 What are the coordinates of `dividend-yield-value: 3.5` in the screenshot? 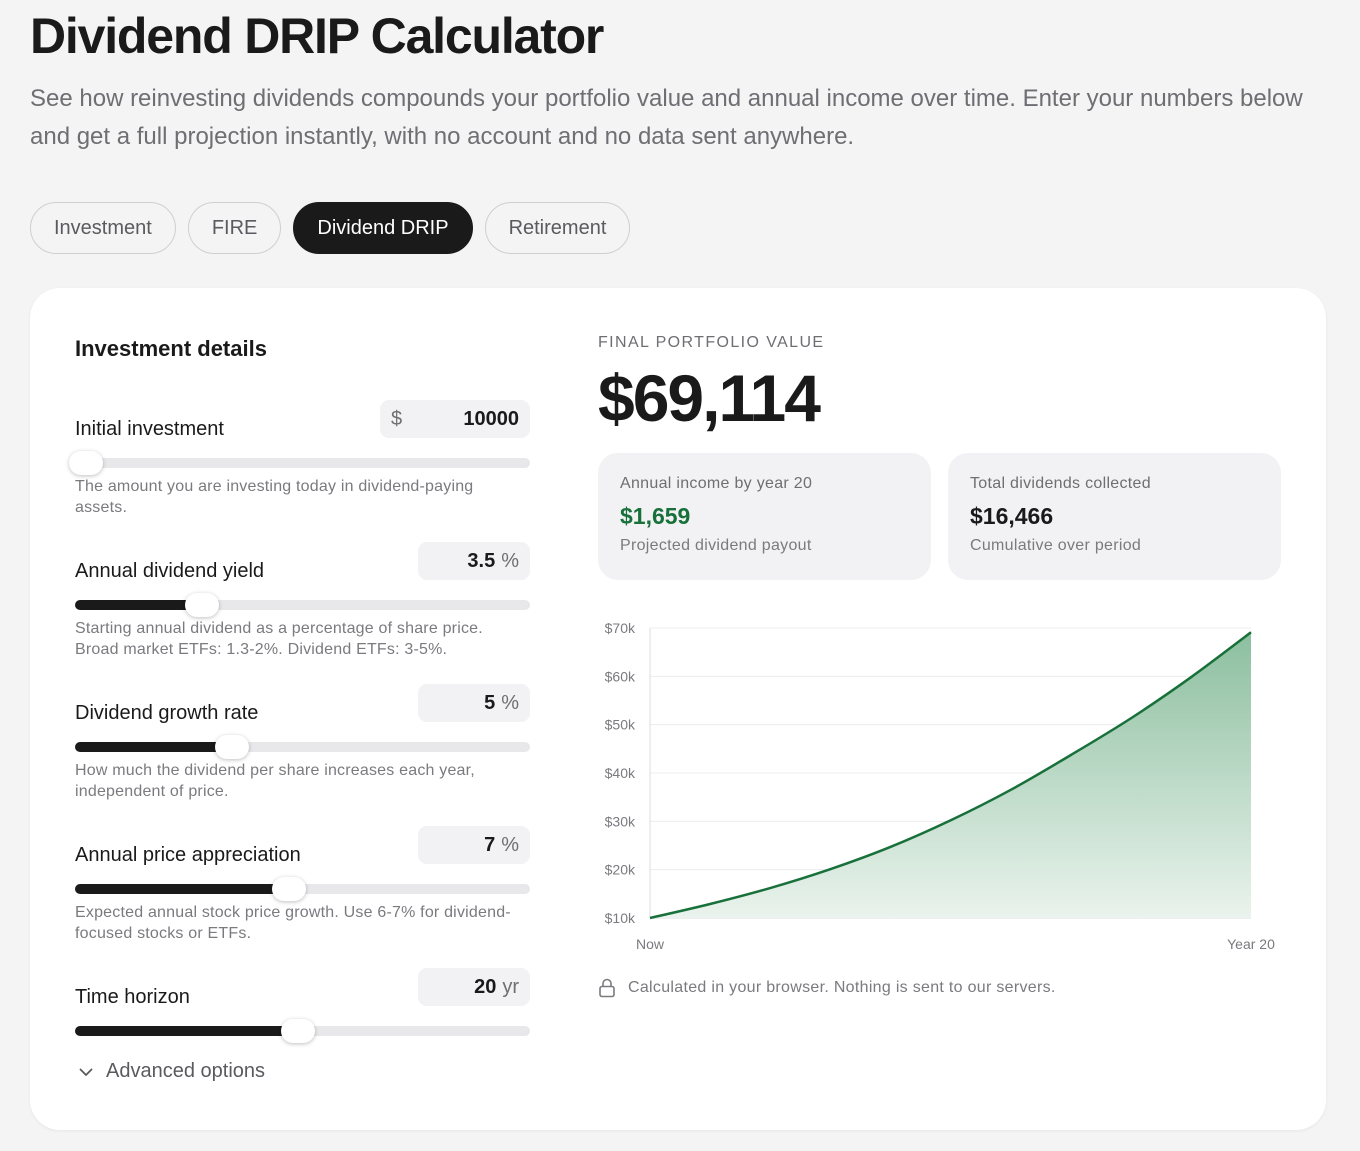 It's located at (481, 560).